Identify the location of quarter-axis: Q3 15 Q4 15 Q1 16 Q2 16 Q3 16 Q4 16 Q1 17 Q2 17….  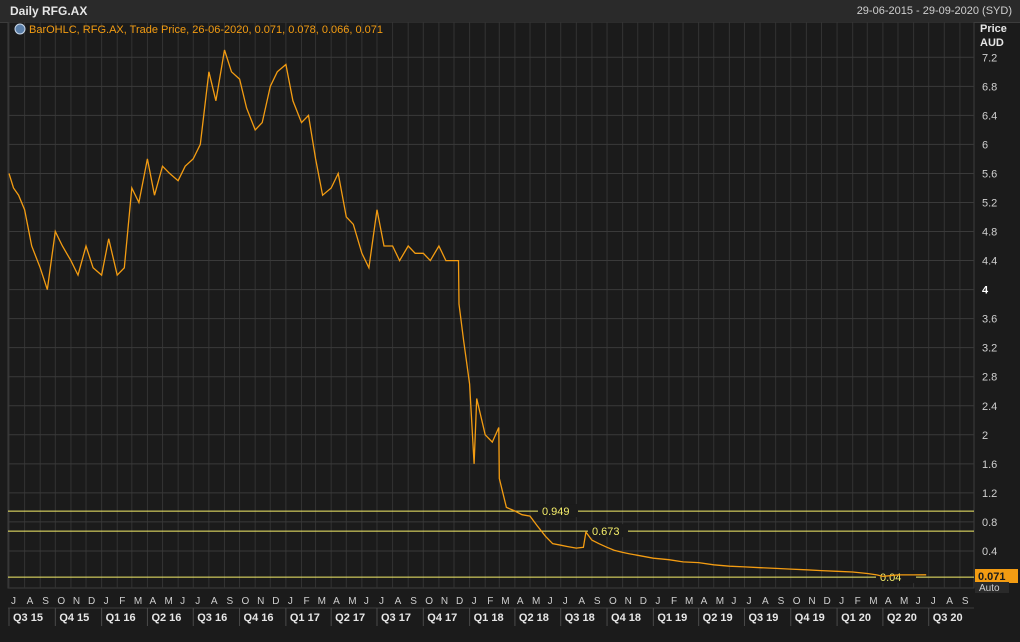
(491, 616).